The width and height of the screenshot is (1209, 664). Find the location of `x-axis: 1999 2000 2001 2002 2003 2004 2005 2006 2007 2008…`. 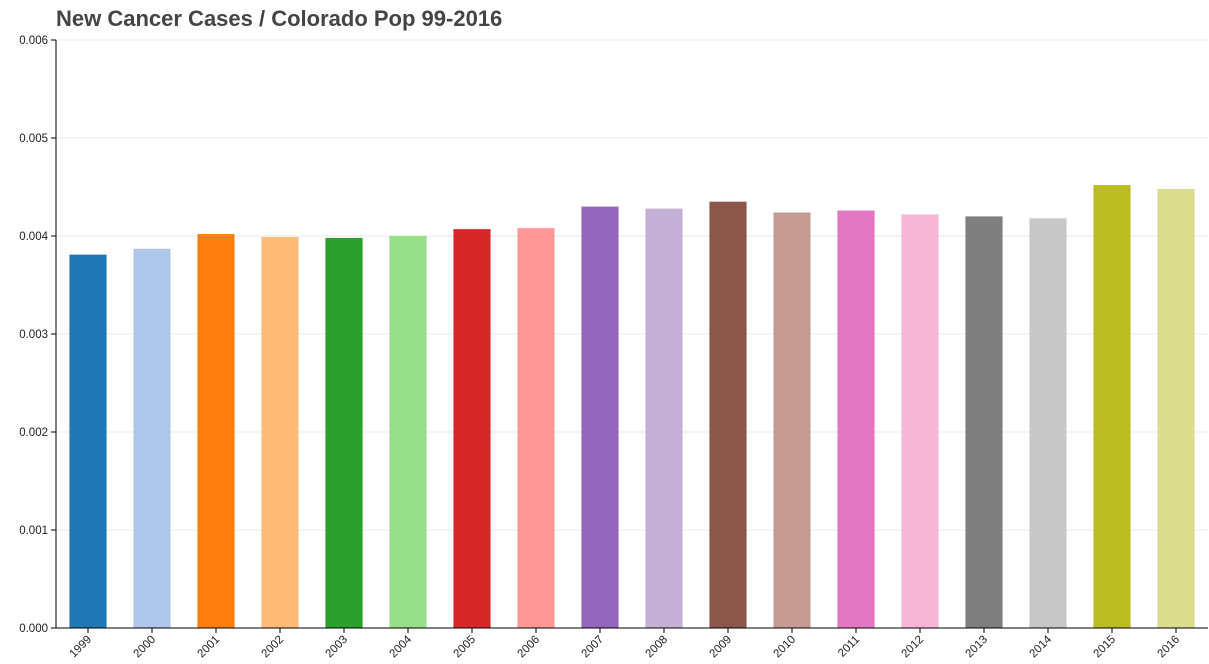

x-axis: 1999 2000 2001 2002 2003 2004 2005 2006 2007 2008… is located at coordinates (632, 644).